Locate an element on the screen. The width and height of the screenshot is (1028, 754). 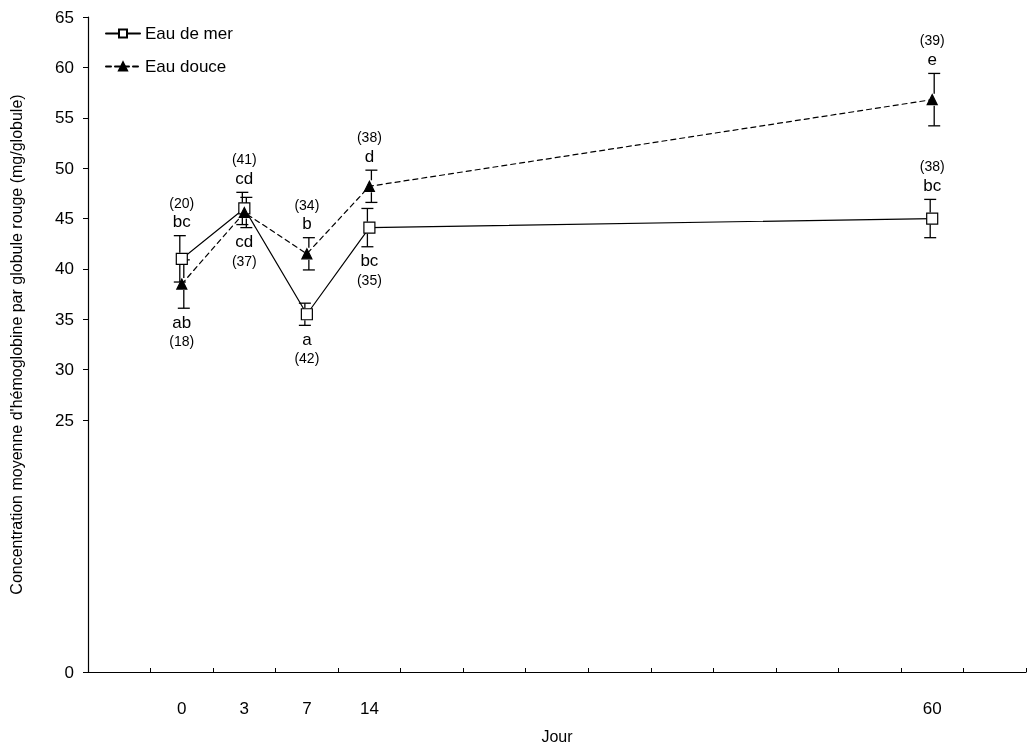
y-tick-label: 35 is located at coordinates (64, 319).